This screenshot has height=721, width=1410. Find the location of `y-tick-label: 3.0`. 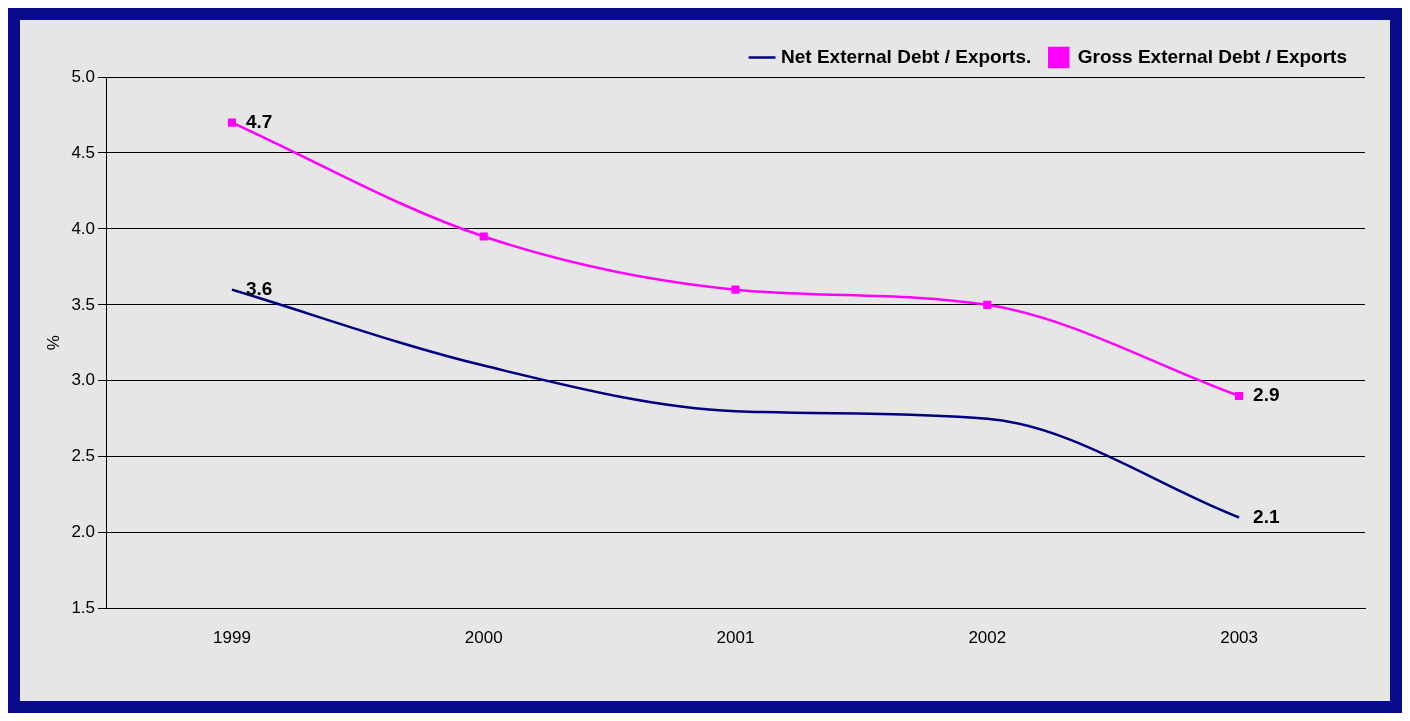

y-tick-label: 3.0 is located at coordinates (83, 380).